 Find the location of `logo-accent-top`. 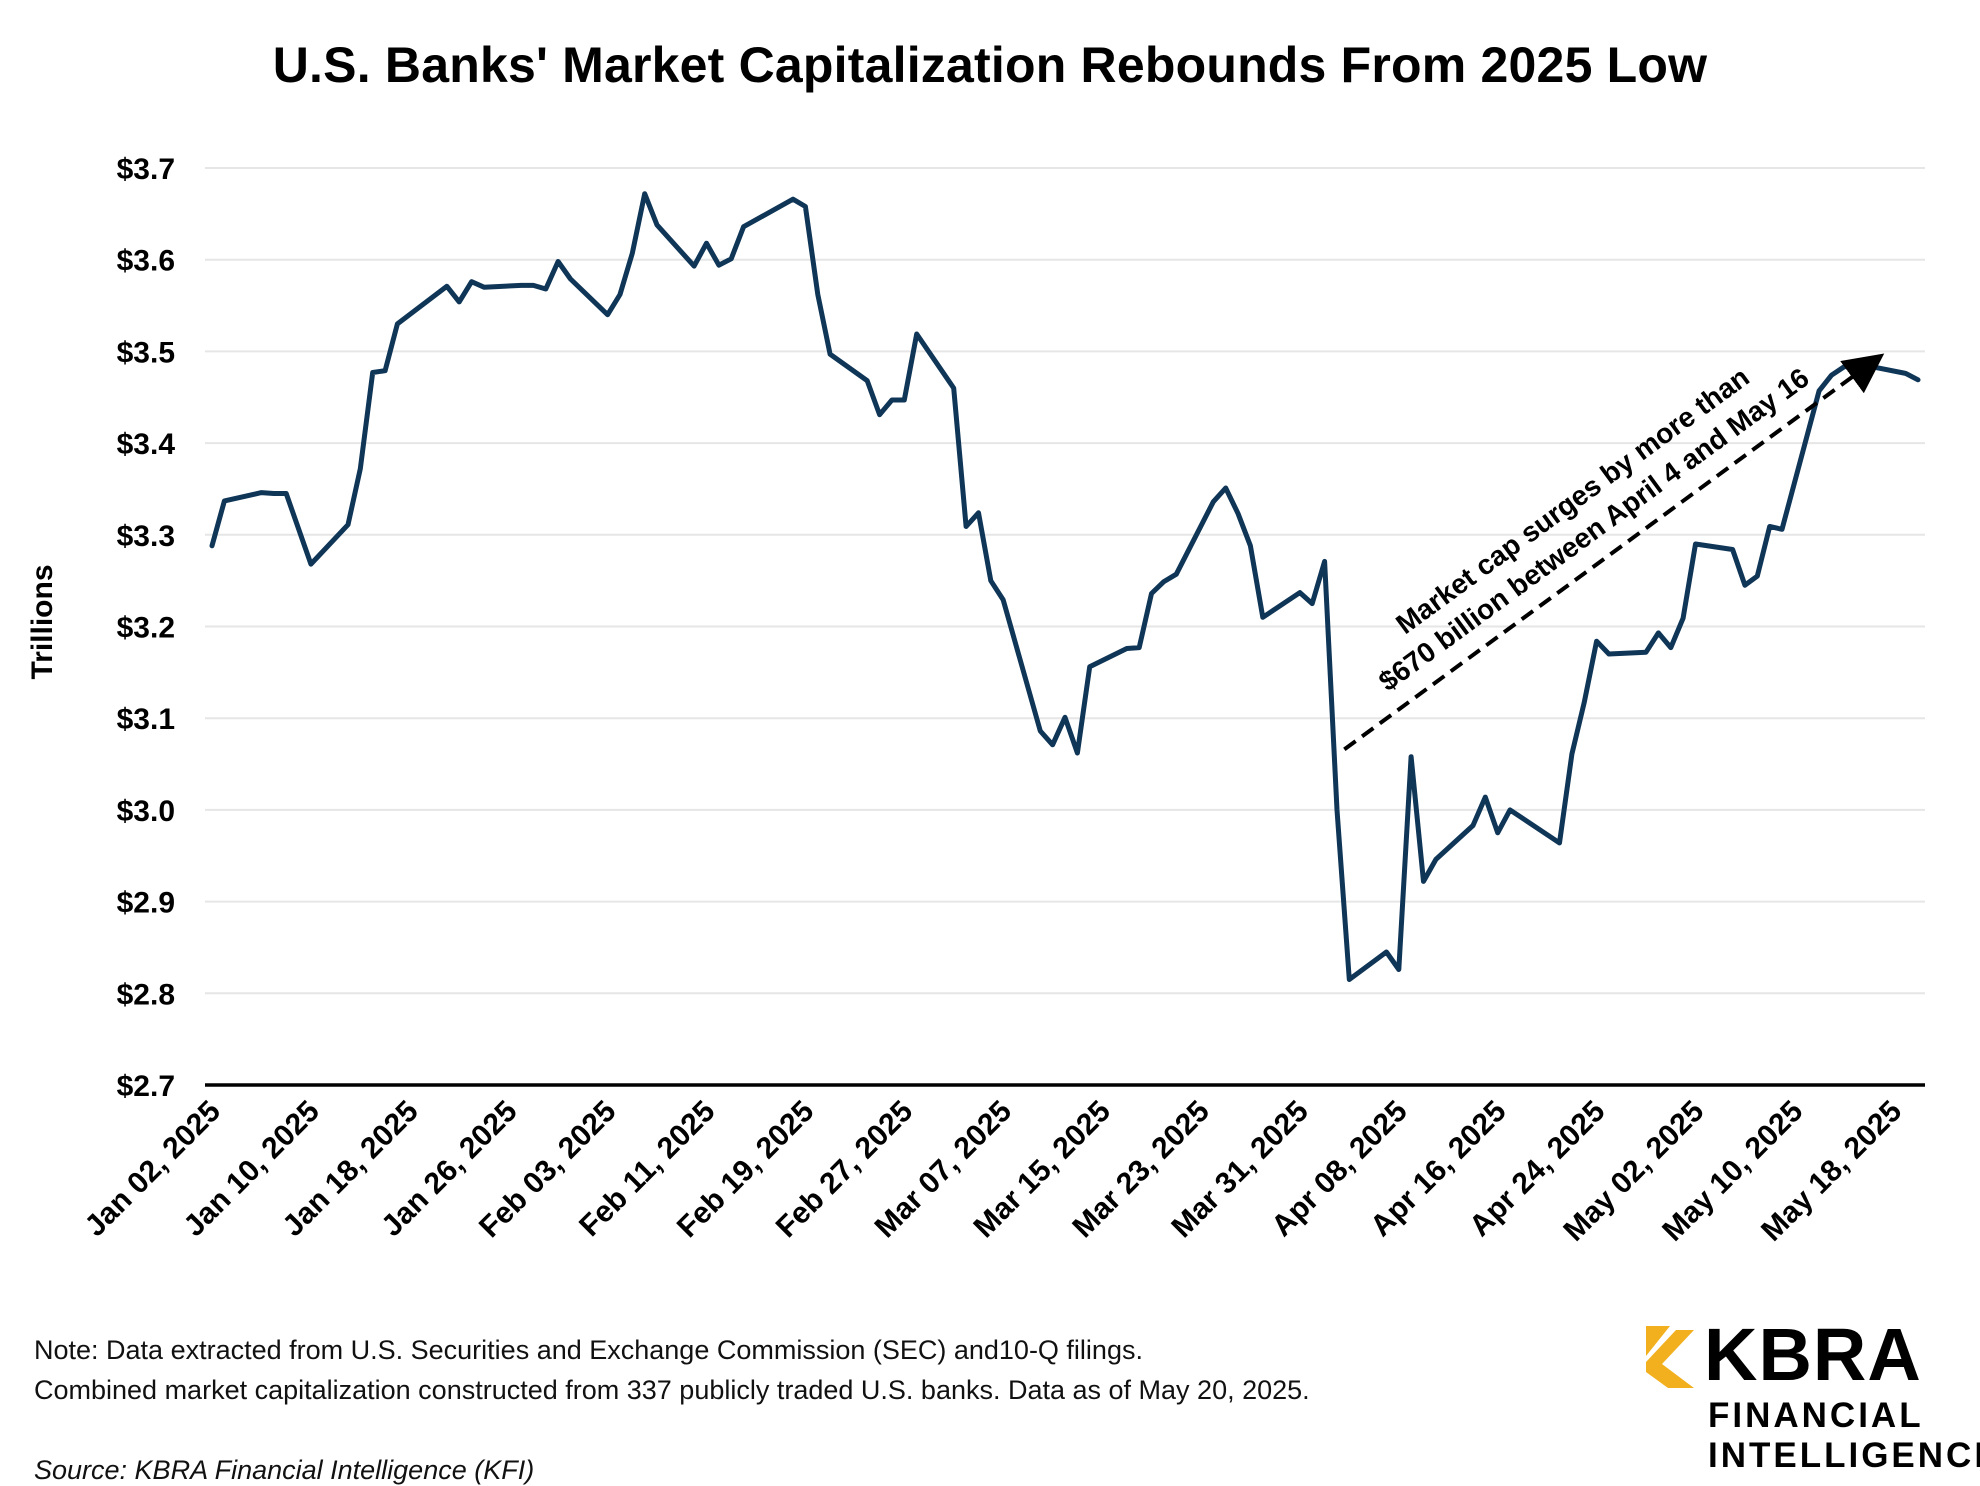

logo-accent-top is located at coordinates (1658, 1341).